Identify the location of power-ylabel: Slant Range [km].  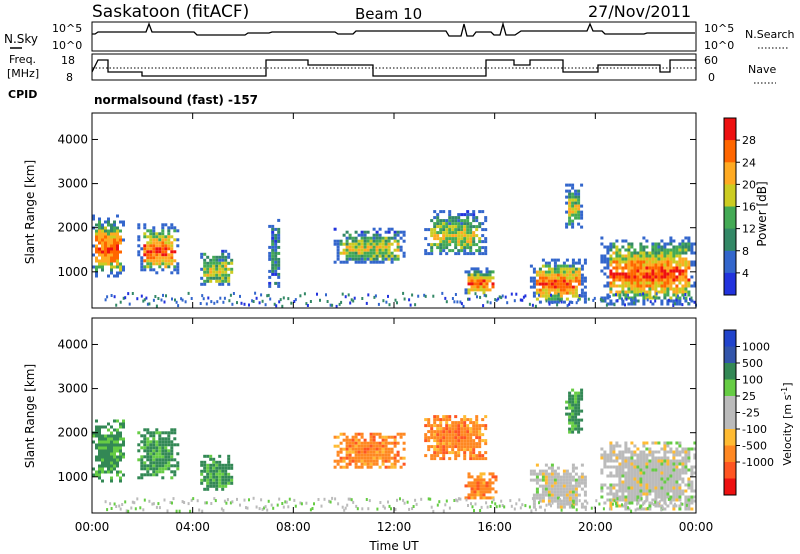
(30, 212).